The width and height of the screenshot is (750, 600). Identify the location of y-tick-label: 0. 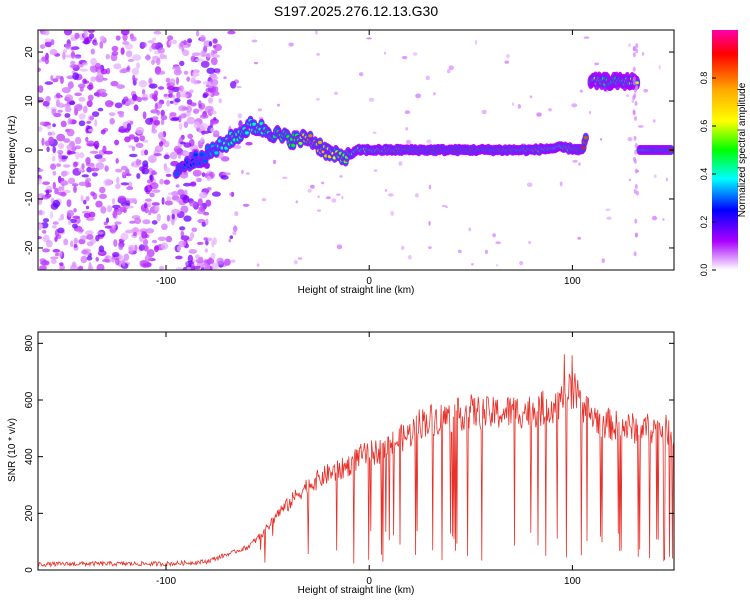
(29, 150).